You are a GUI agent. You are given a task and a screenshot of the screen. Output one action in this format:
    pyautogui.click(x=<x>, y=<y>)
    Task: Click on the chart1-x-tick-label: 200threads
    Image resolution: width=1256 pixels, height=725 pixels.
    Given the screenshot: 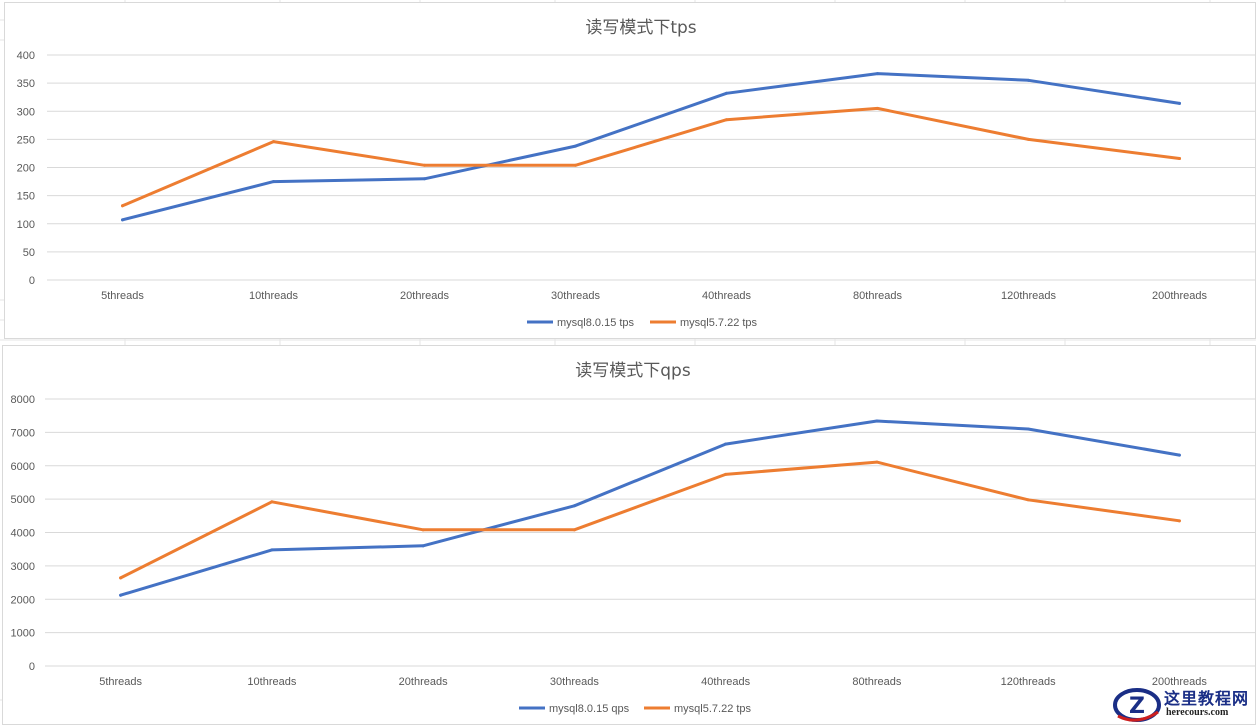 What is the action you would take?
    pyautogui.click(x=1180, y=296)
    